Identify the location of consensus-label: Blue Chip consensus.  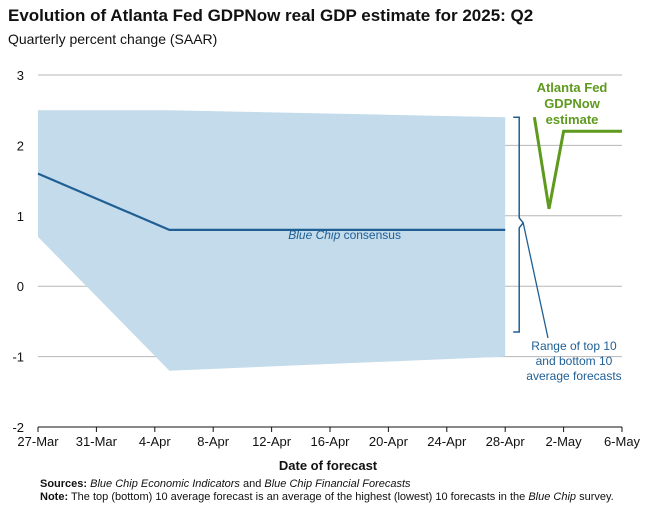
(344, 235).